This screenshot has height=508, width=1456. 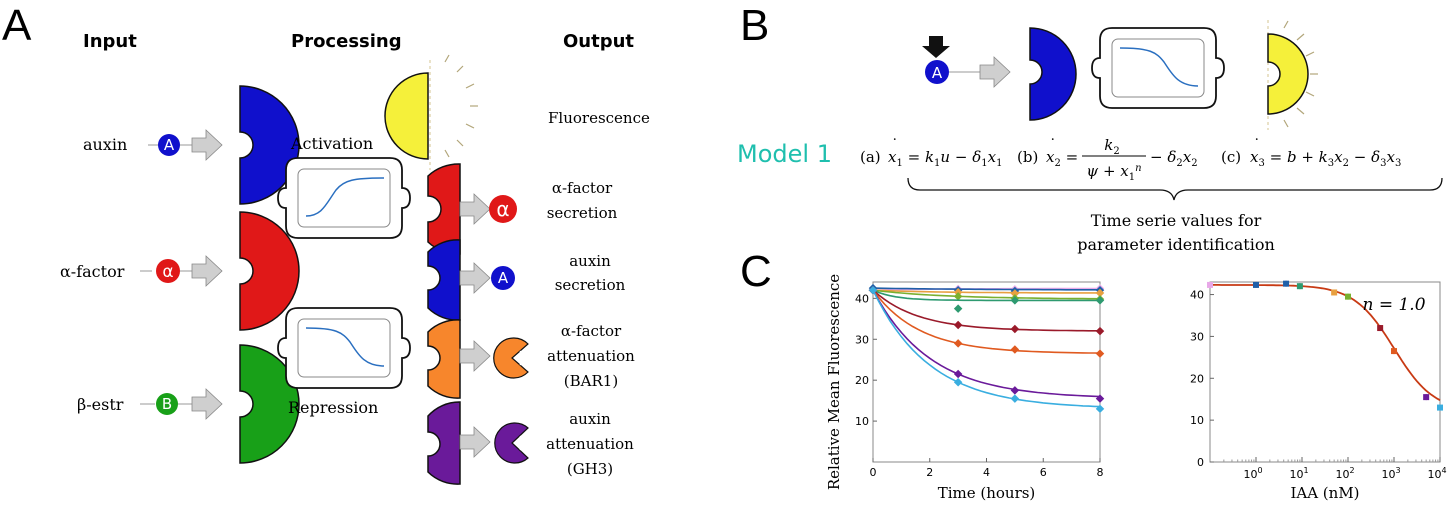 I want to click on eq-b-tag: (b), so click(x=1027, y=157).